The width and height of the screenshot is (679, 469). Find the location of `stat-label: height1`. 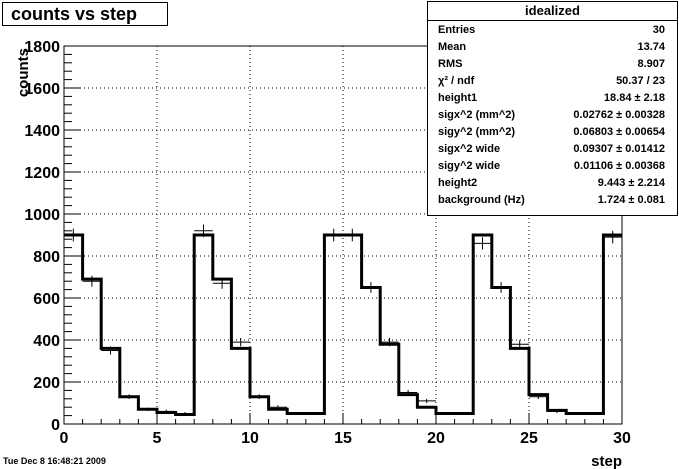

stat-label: height1 is located at coordinates (458, 98).